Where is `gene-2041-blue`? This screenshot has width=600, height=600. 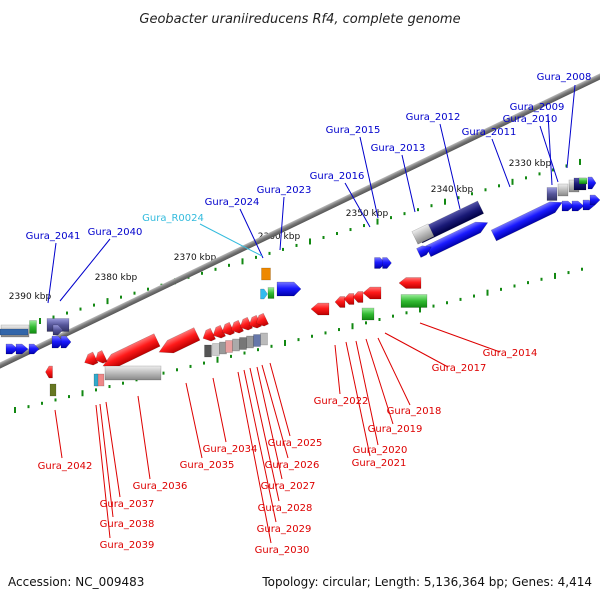
gene-2041-blue is located at coordinates (14, 332).